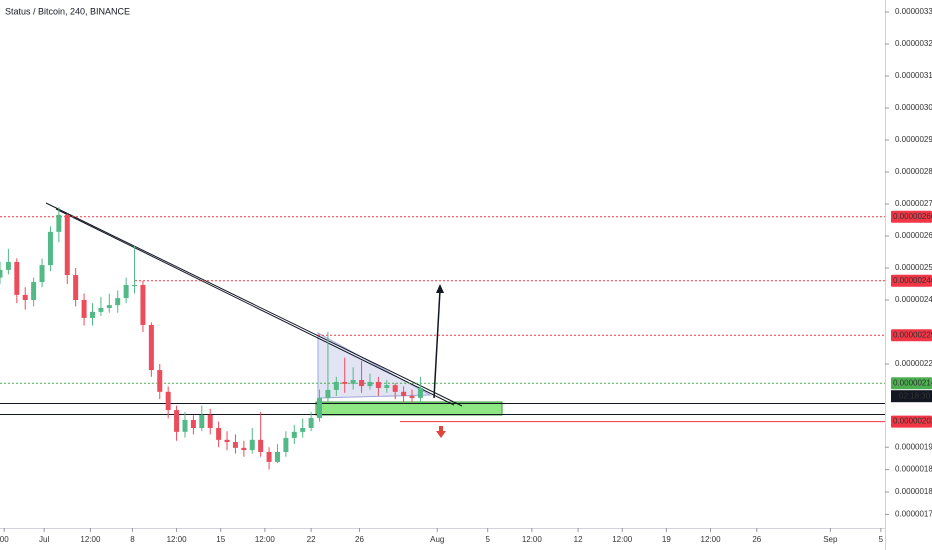 The image size is (932, 550). Describe the element at coordinates (440, 288) in the screenshot. I see `arrow-up-head` at that location.